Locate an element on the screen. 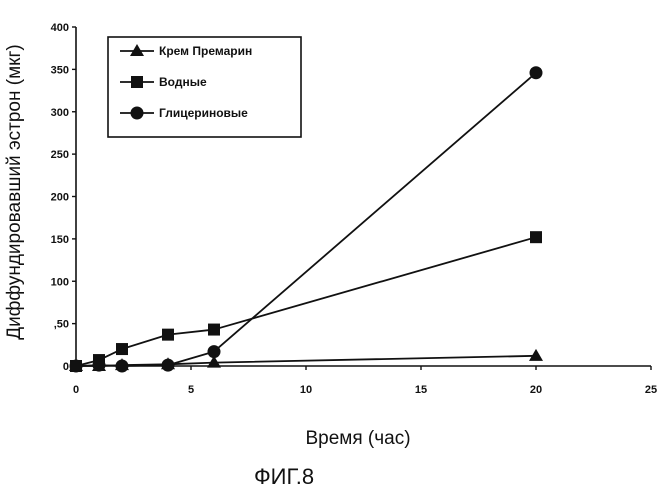 The height and width of the screenshot is (500, 667). legend-item: Водные is located at coordinates (163, 82).